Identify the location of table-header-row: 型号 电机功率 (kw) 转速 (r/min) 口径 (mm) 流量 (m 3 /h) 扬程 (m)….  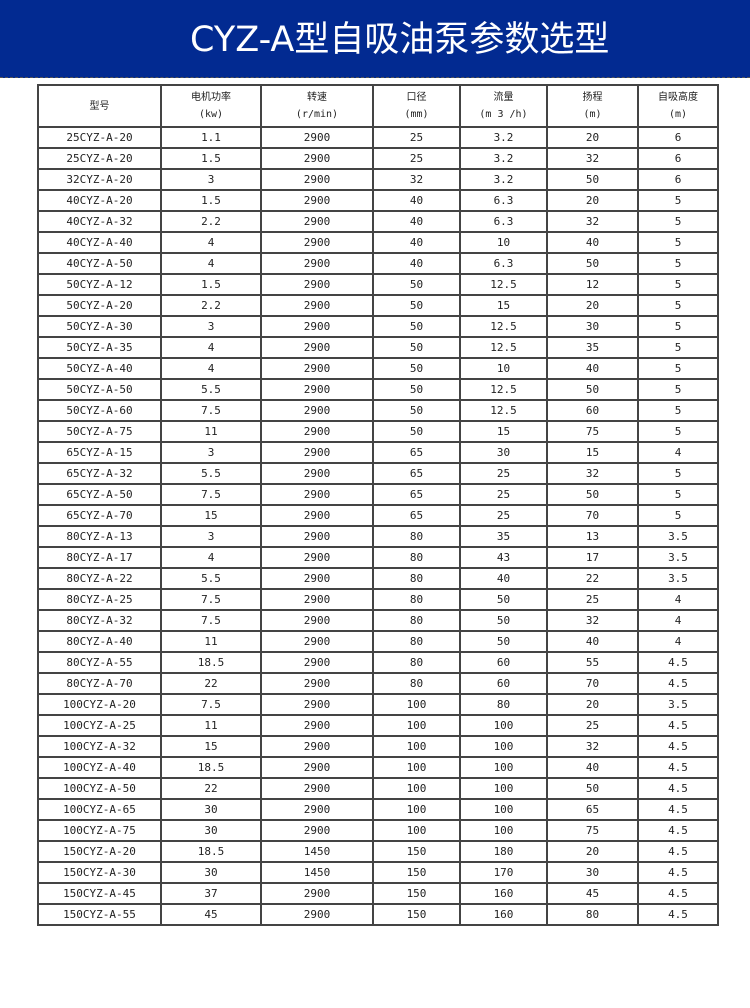
(378, 106).